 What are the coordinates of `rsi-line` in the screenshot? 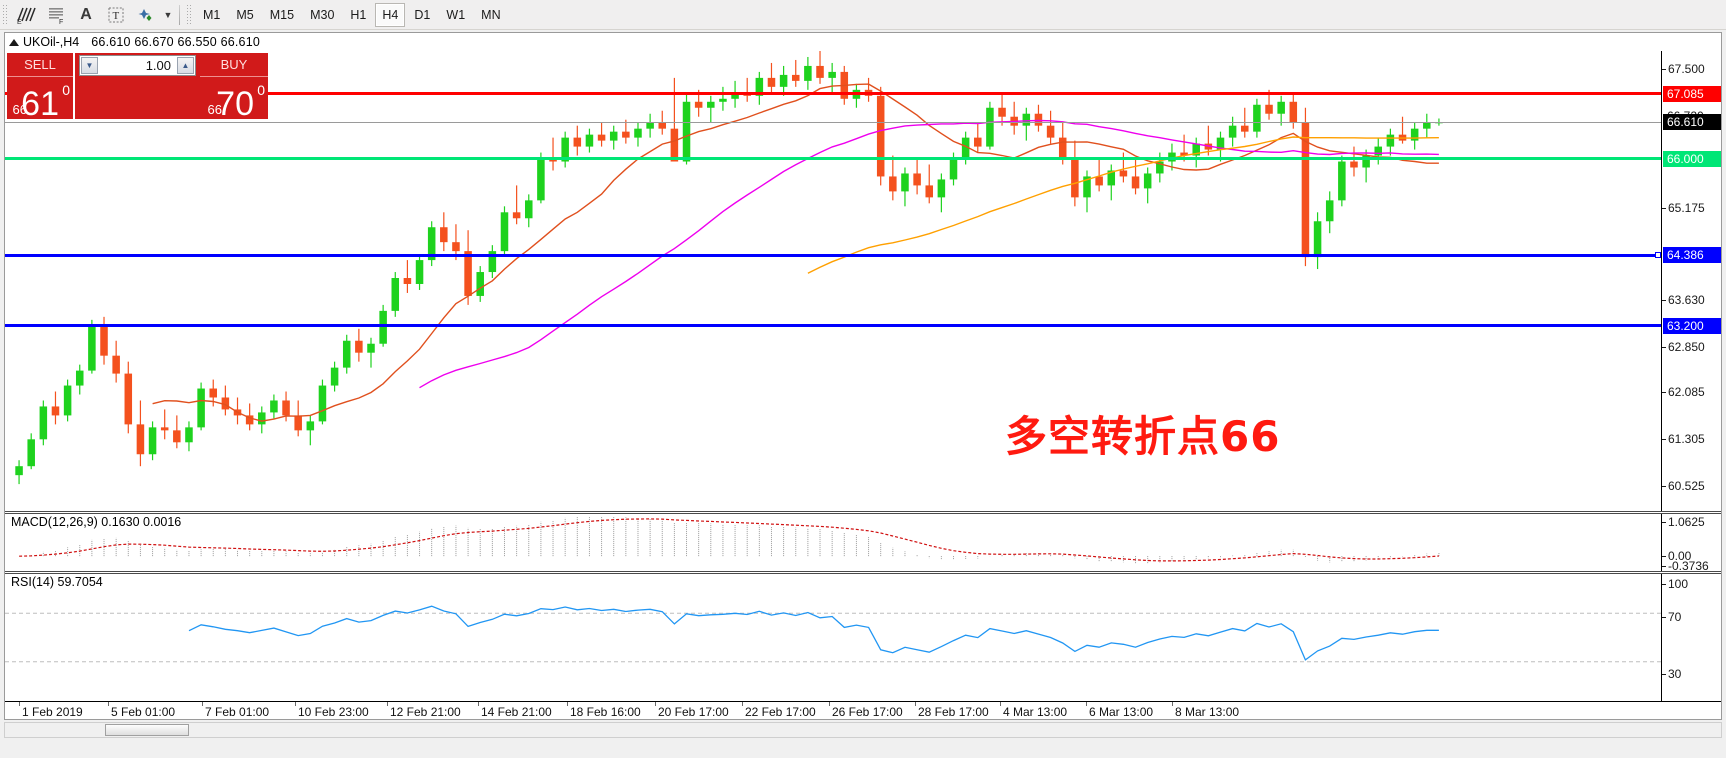 It's located at (813, 633).